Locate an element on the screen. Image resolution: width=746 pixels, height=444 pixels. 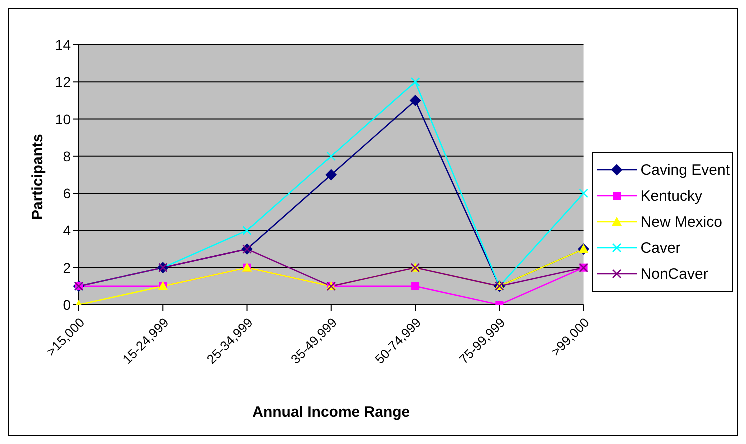
y-tick-label: 2 is located at coordinates (67, 268).